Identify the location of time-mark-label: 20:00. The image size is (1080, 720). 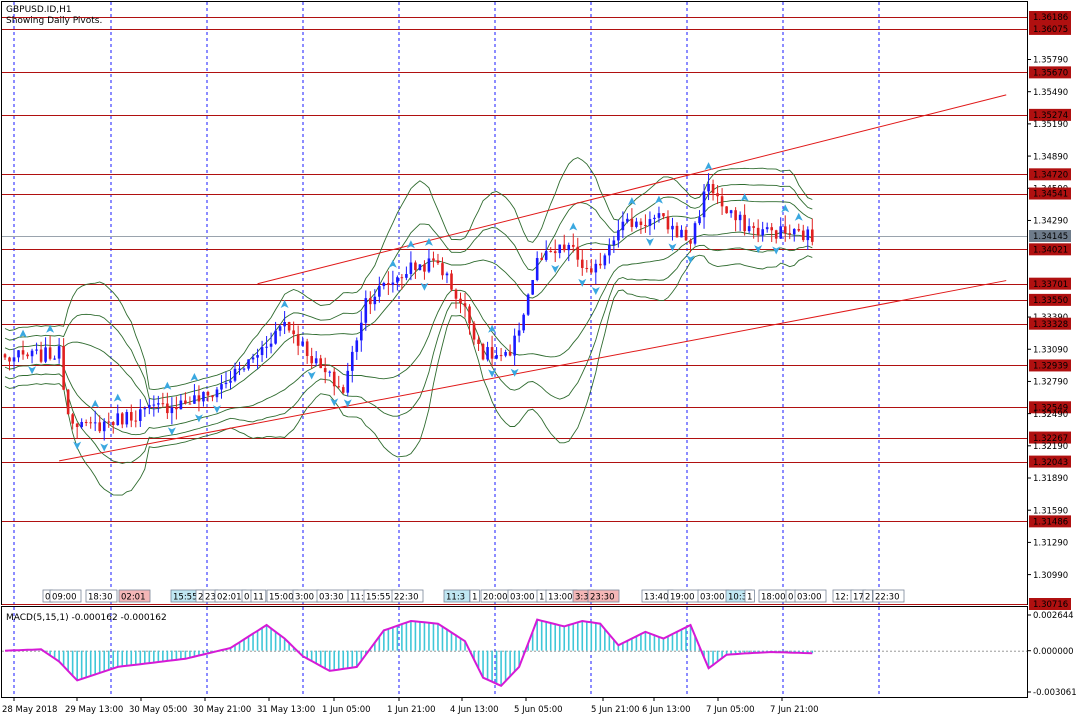
(495, 598).